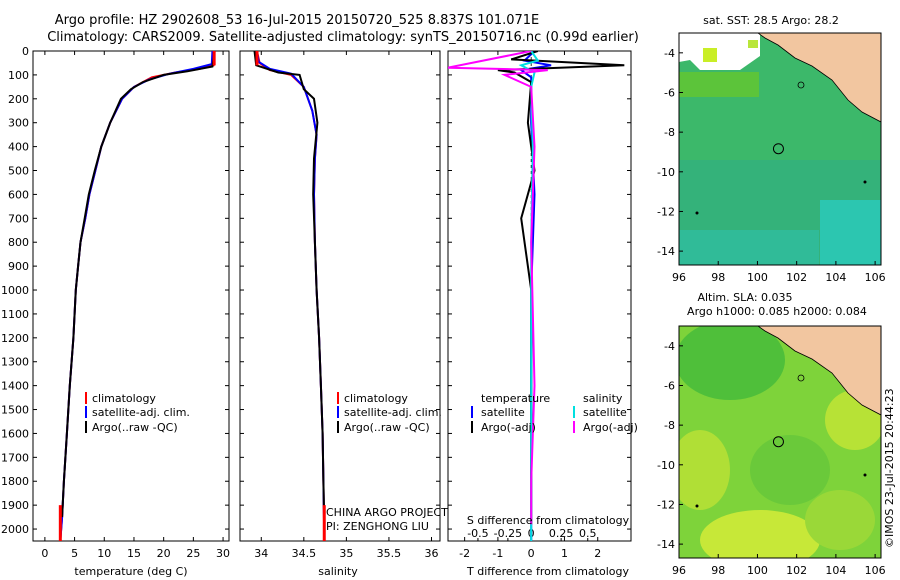 Image resolution: width=900 pixels, height=580 pixels. I want to click on y-tick-label: 400, so click(18, 147).